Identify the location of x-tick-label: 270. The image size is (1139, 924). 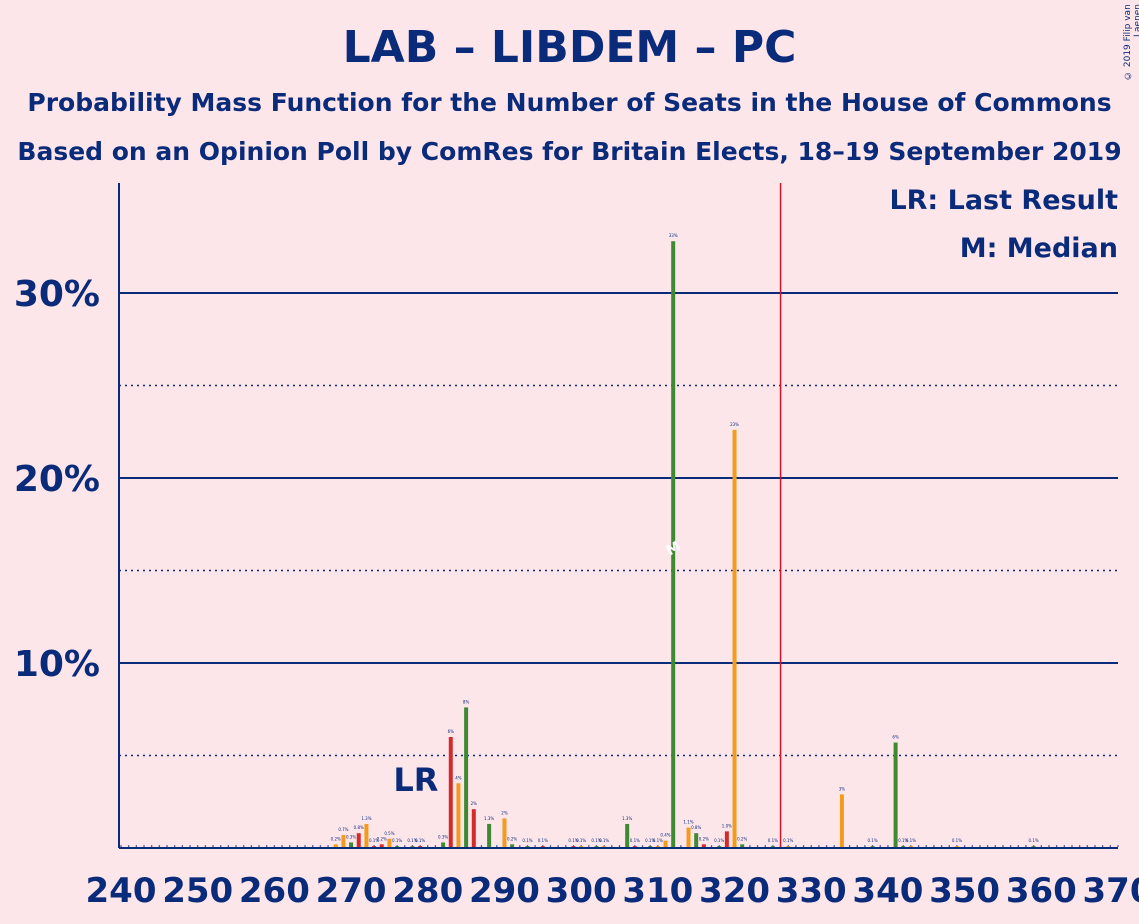
(351, 891).